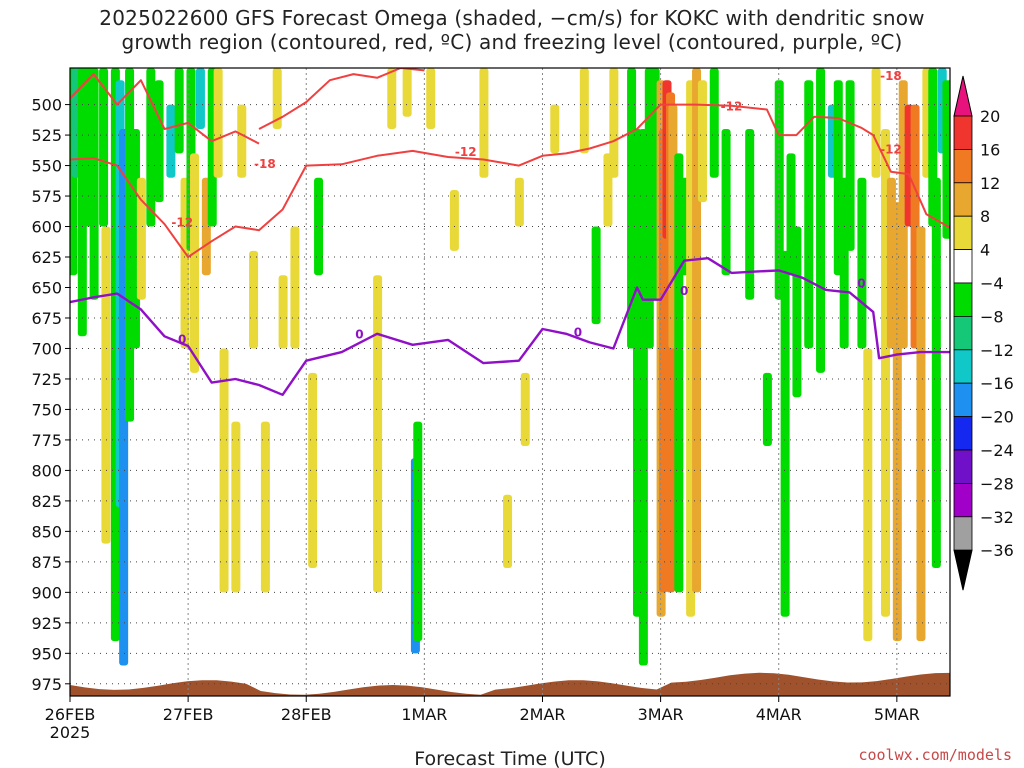 This screenshot has width=1024, height=768. Describe the element at coordinates (992, 316) in the screenshot. I see `colorbar-label: −8` at that location.